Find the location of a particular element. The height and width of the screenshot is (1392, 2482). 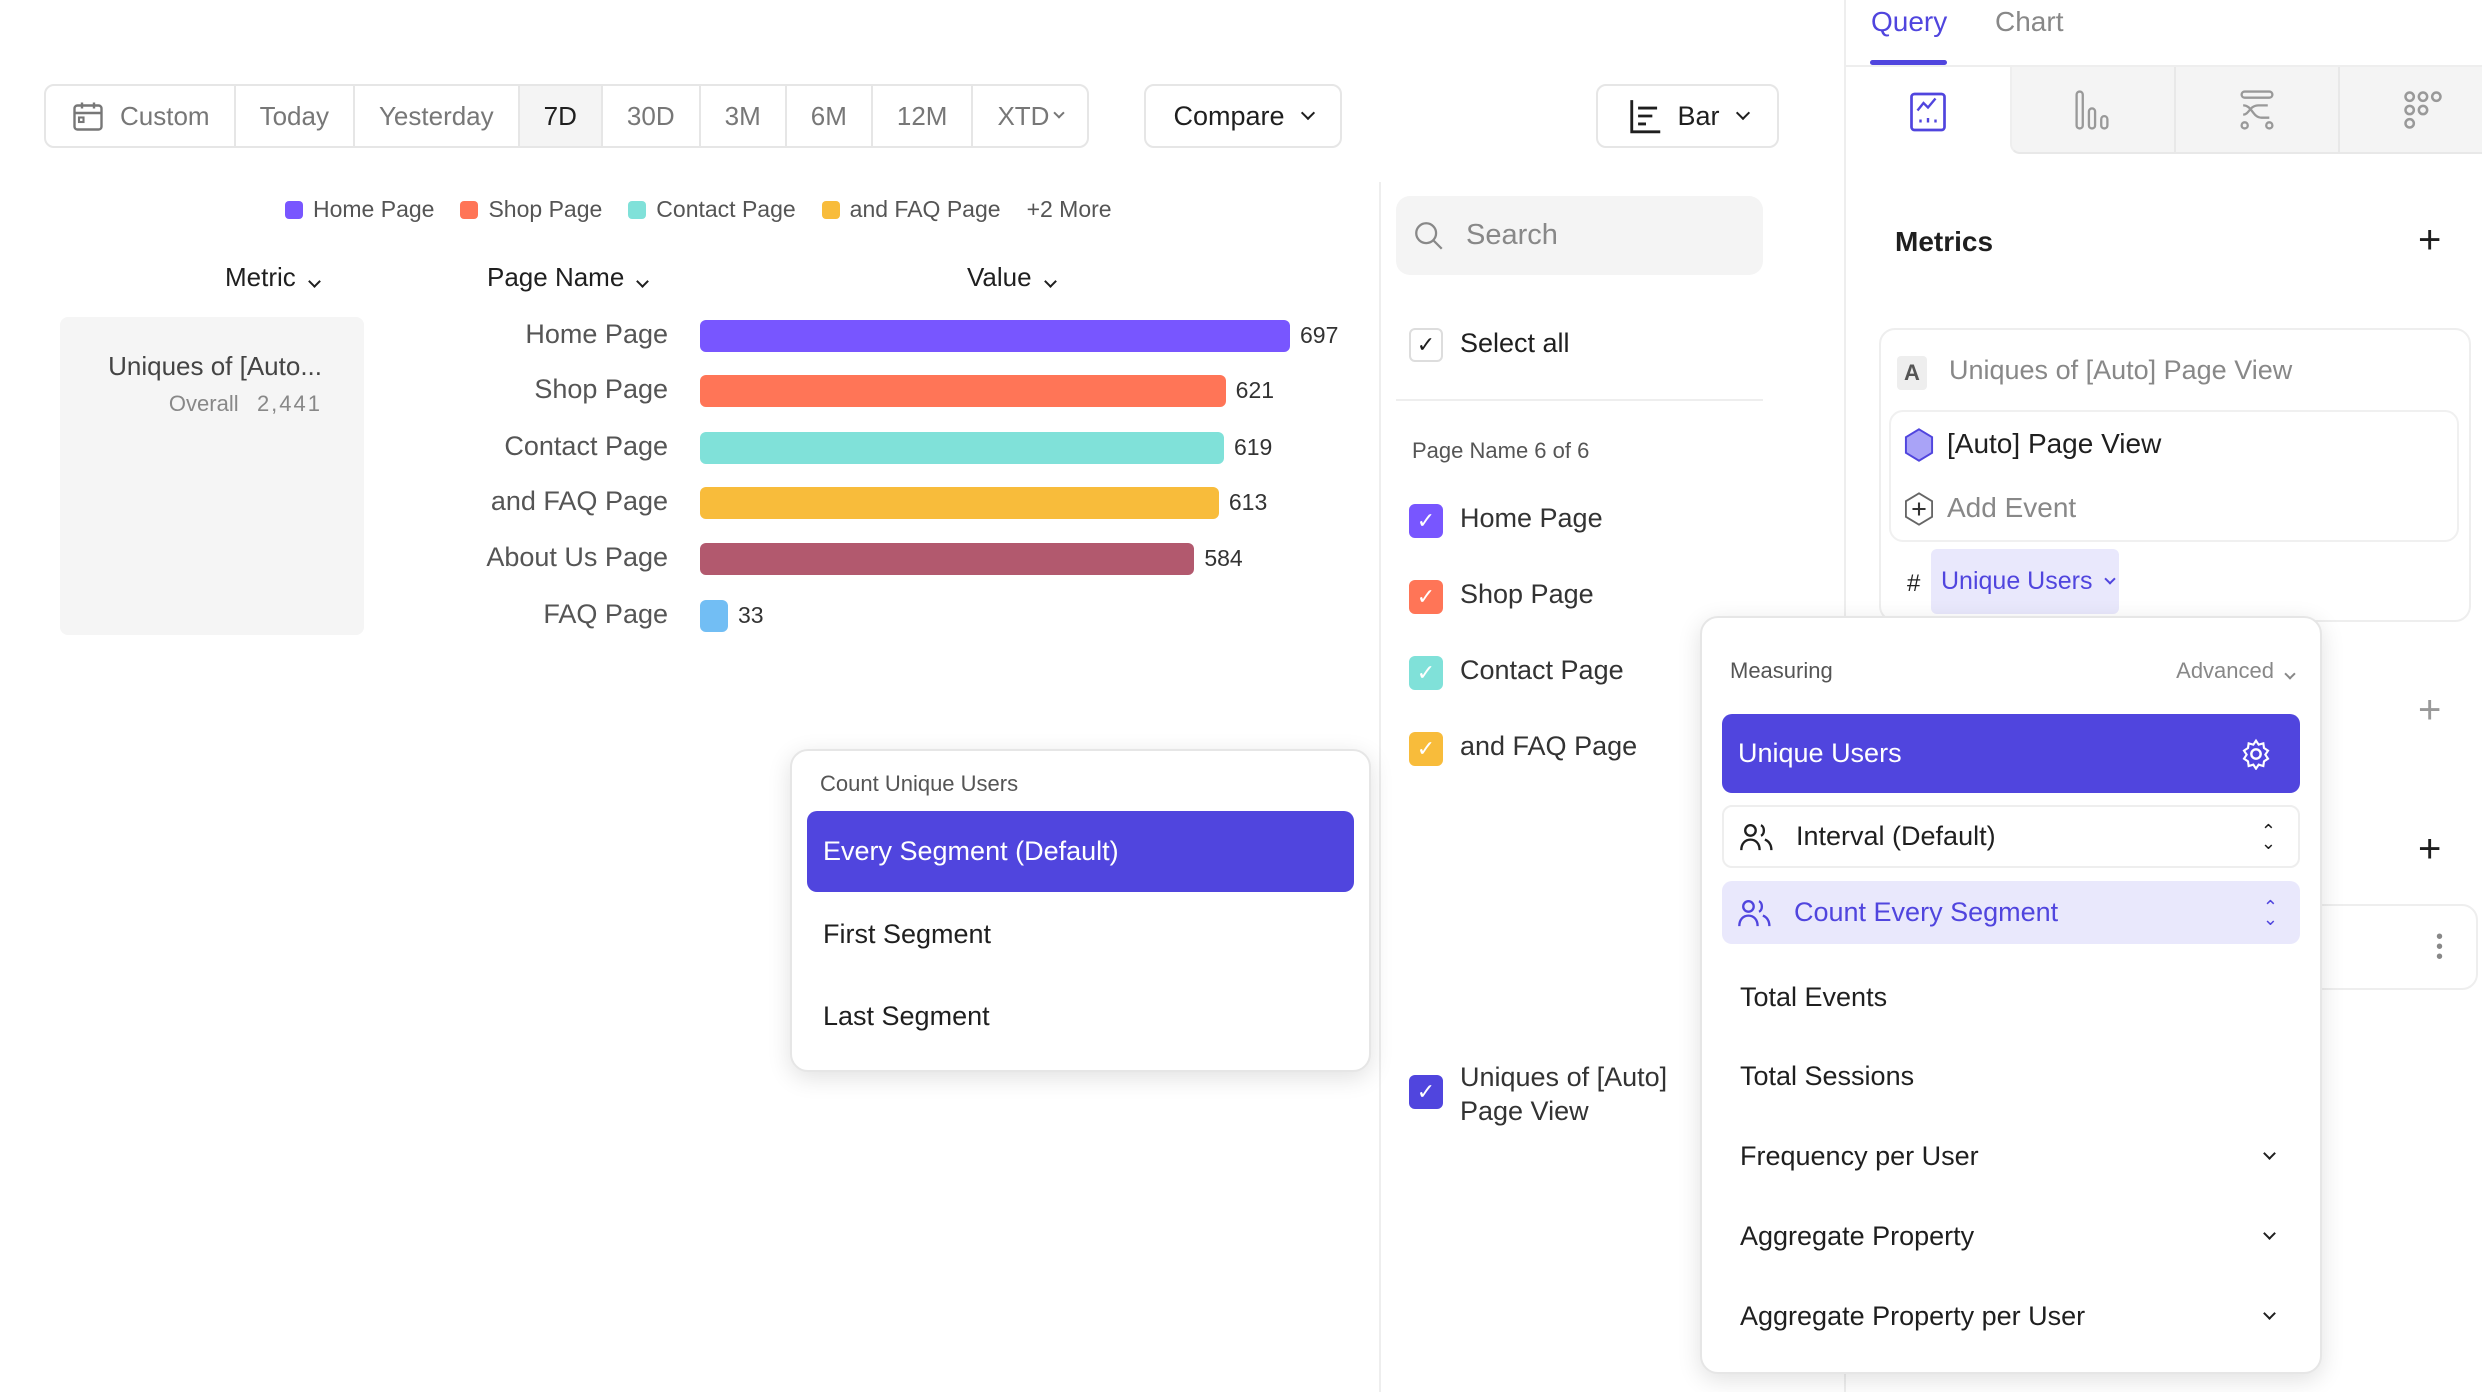

count-mode-select: Count Every Segment ⌃ ⌄ is located at coordinates (2011, 912).